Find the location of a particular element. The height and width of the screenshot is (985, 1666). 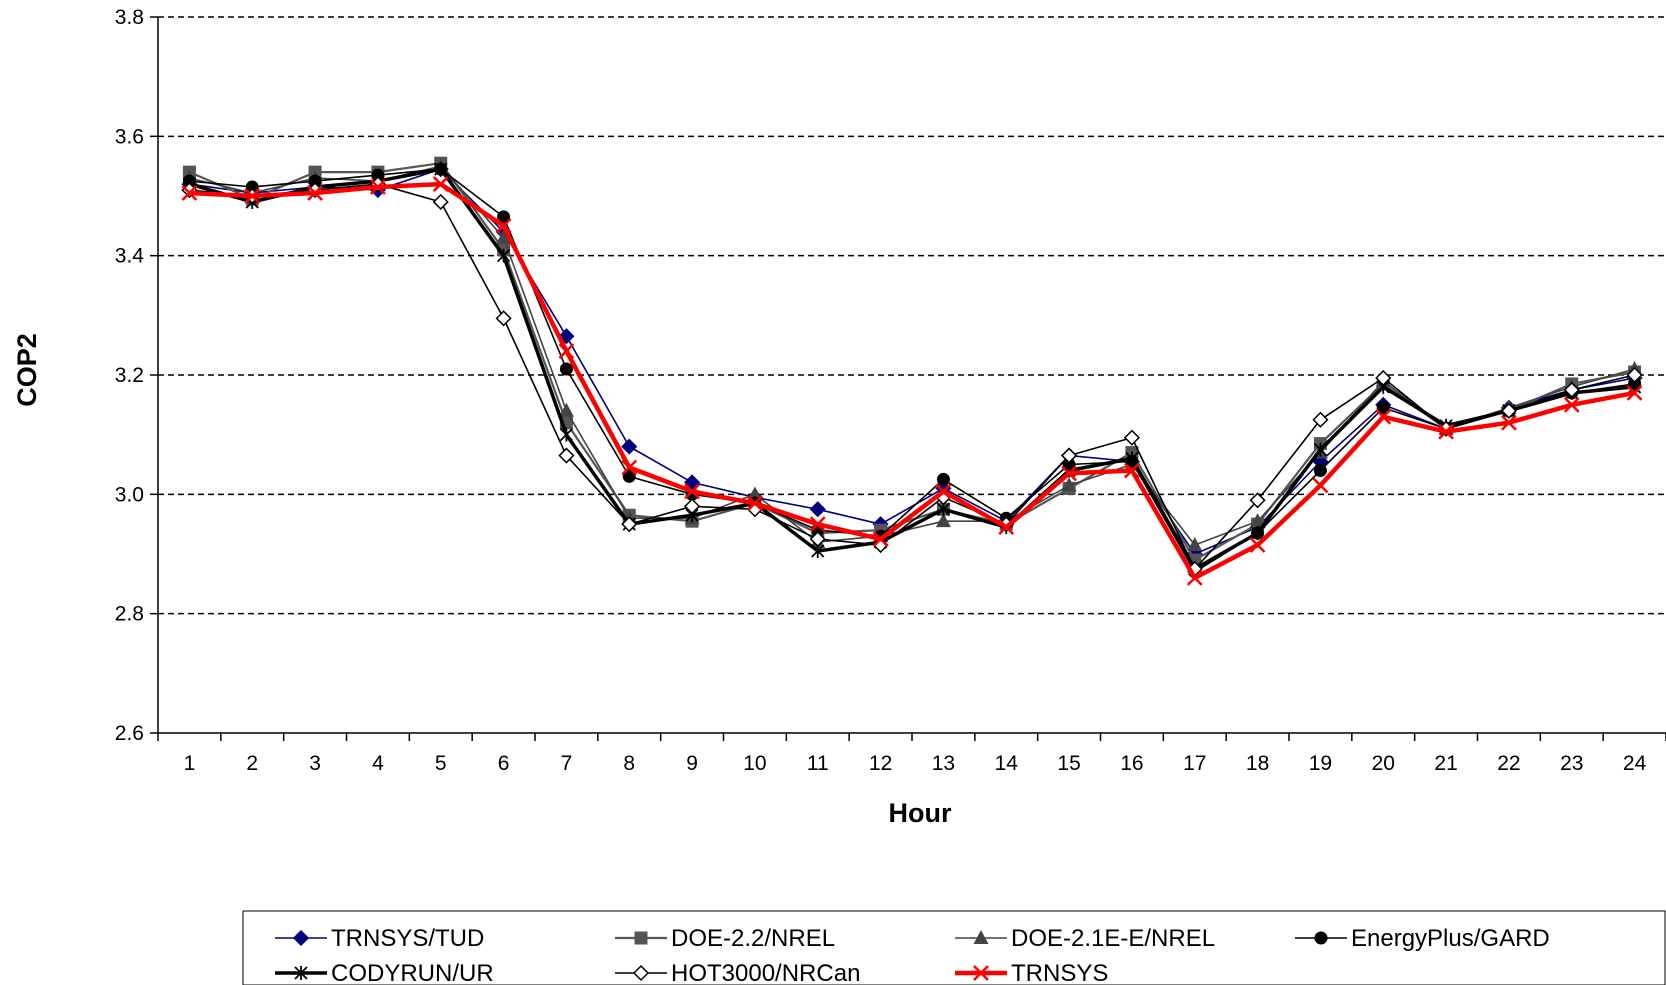

x-tick-label: 7 is located at coordinates (567, 763).